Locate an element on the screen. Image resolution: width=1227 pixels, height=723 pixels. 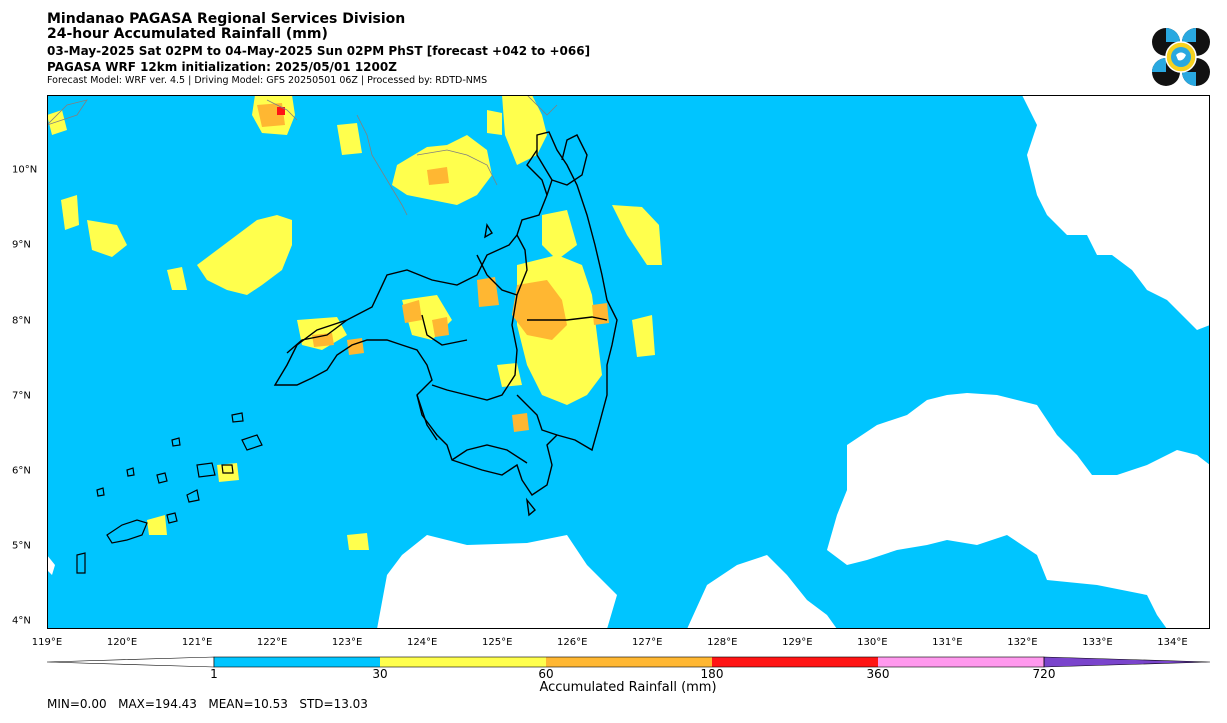
colorbar-label-60: 60 is located at coordinates (546, 674).